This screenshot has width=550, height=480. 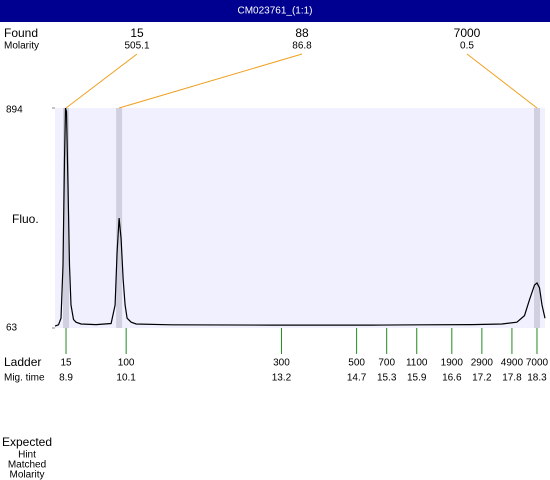 I want to click on ladder-size: 7000, so click(x=537, y=363).